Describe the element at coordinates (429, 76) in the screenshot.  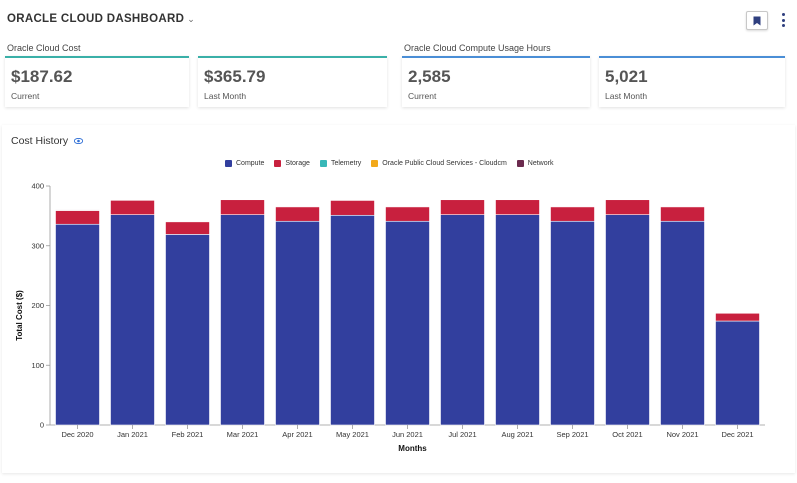
I see `kpi-value: 2,585` at that location.